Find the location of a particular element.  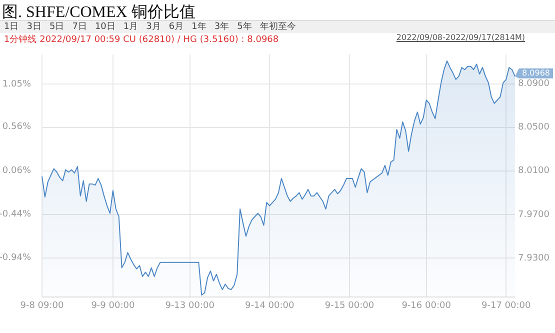

y2-tick-label: 0.56% is located at coordinates (17, 127).